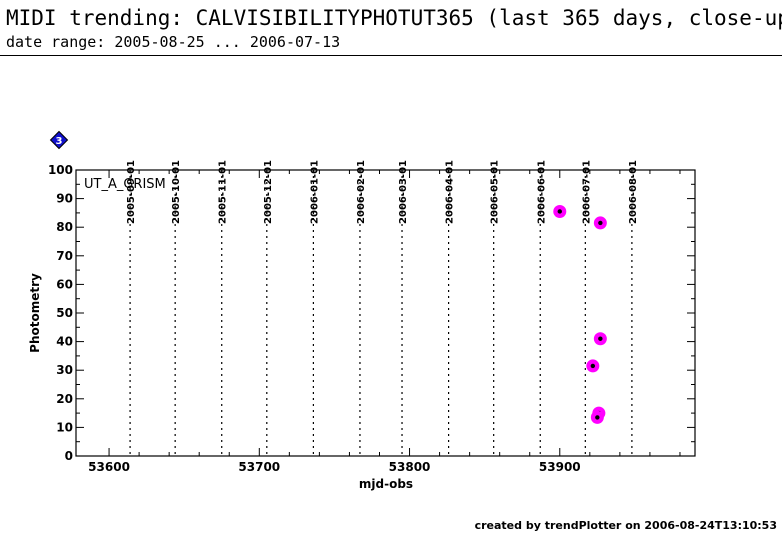 Image resolution: width=782 pixels, height=542 pixels. What do you see at coordinates (60, 170) in the screenshot?
I see `y-tick-label: 100` at bounding box center [60, 170].